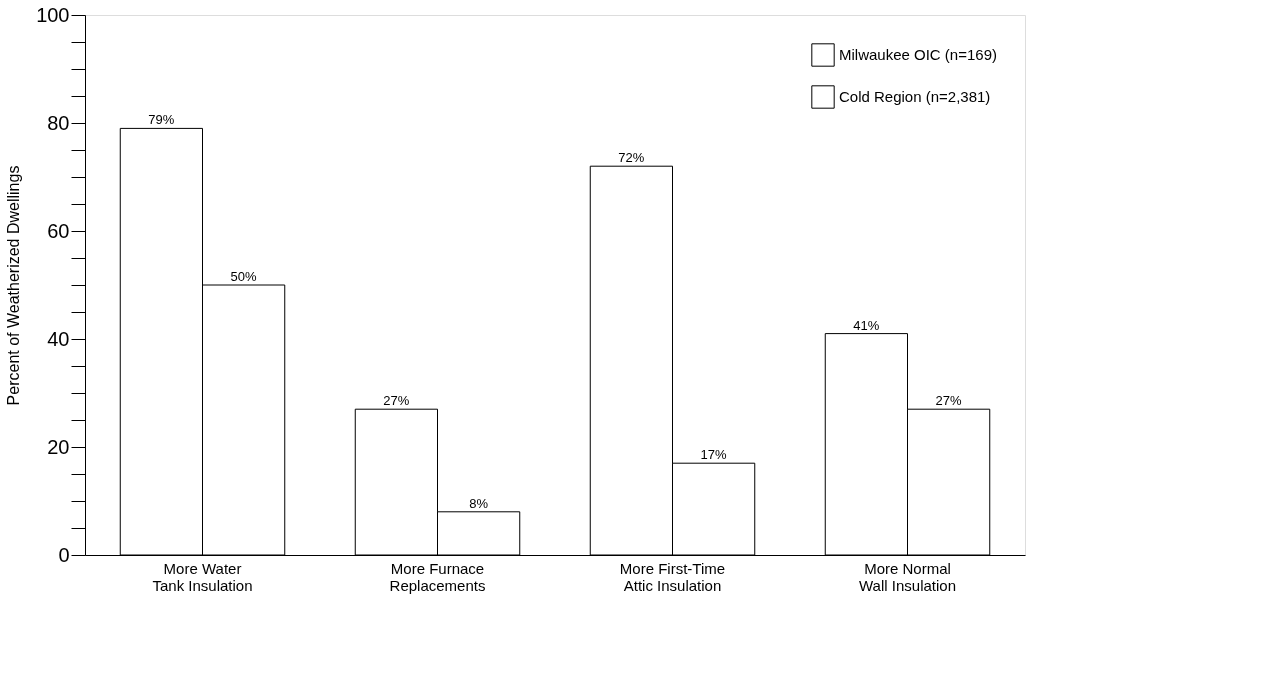 The height and width of the screenshot is (687, 1262). Describe the element at coordinates (244, 276) in the screenshot. I see `data-label: 50%` at that location.